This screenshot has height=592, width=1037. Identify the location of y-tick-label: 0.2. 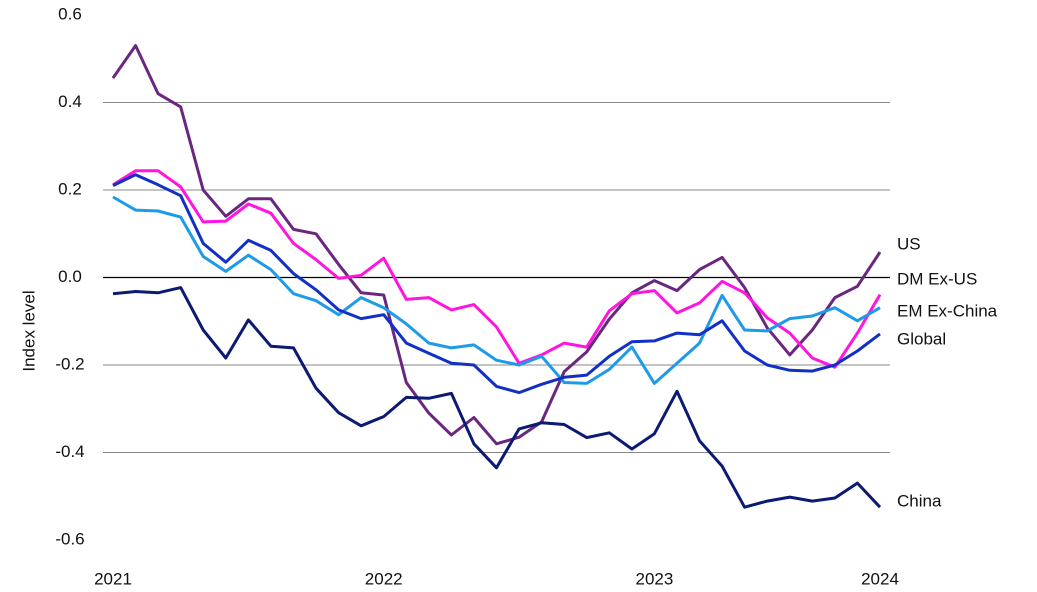
(70, 188).